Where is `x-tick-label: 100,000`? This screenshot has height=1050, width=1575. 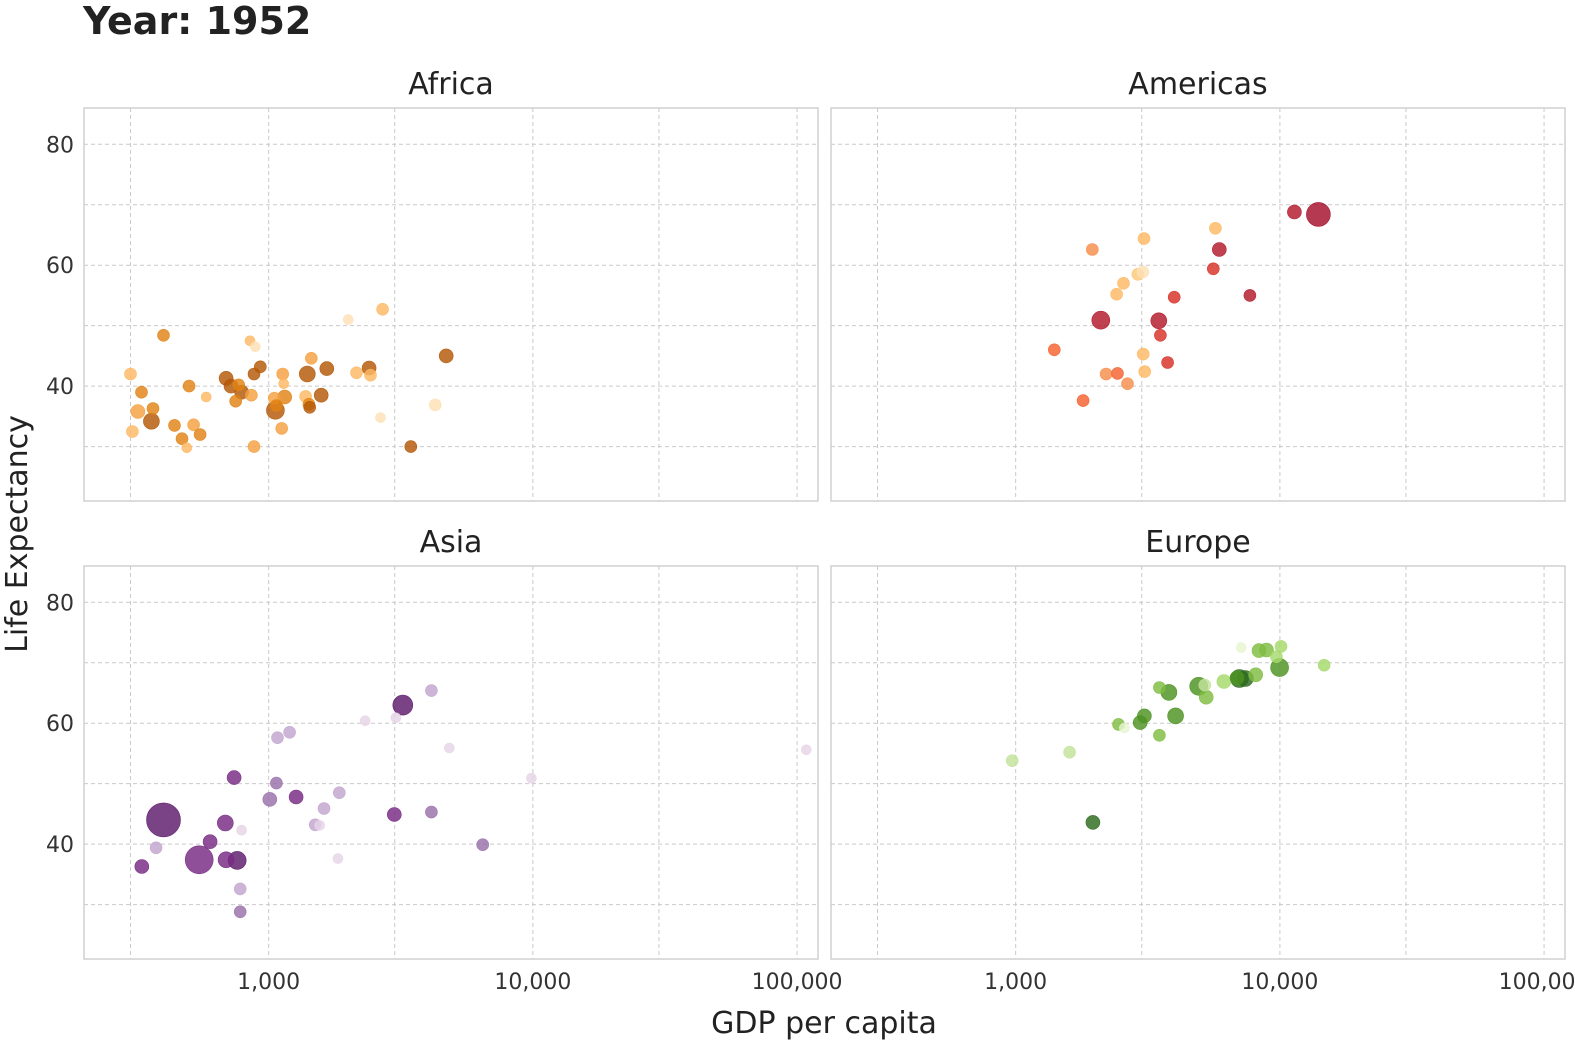
x-tick-label: 100,000 is located at coordinates (797, 982).